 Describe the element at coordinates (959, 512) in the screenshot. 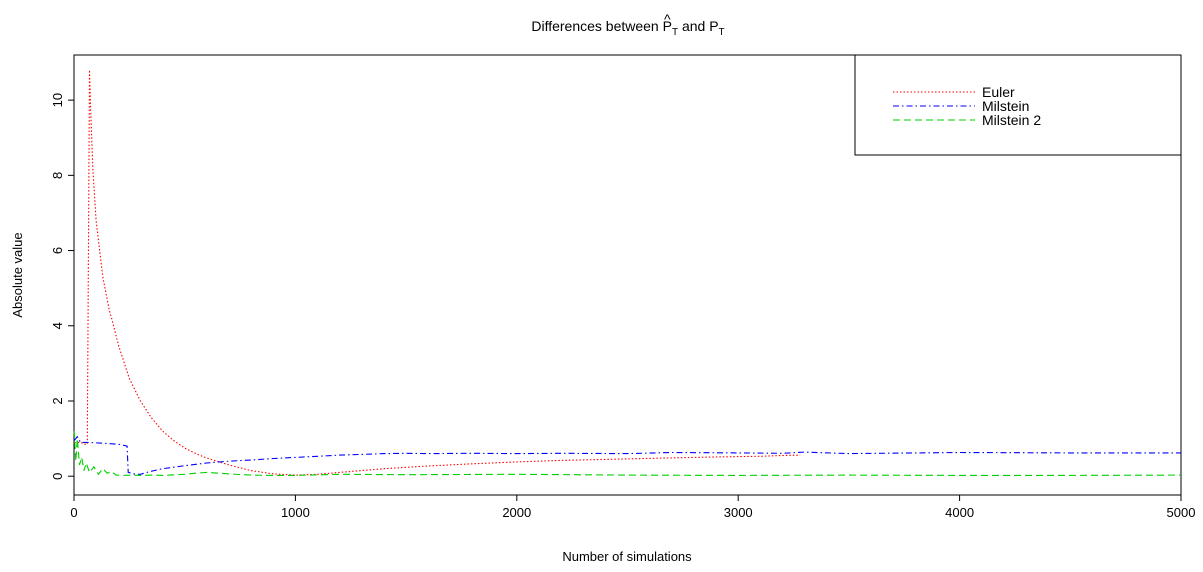

I see `x-tick-label-4: 4000` at that location.